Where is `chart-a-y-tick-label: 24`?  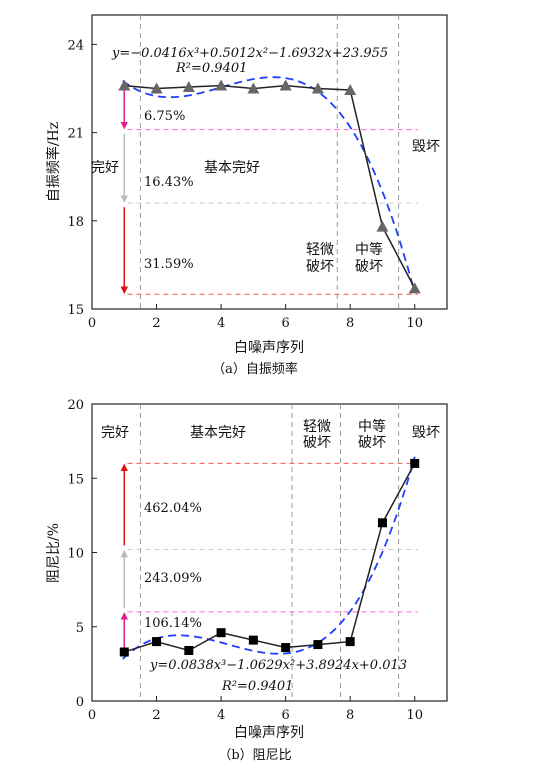
chart-a-y-tick-label: 24 is located at coordinates (75, 45).